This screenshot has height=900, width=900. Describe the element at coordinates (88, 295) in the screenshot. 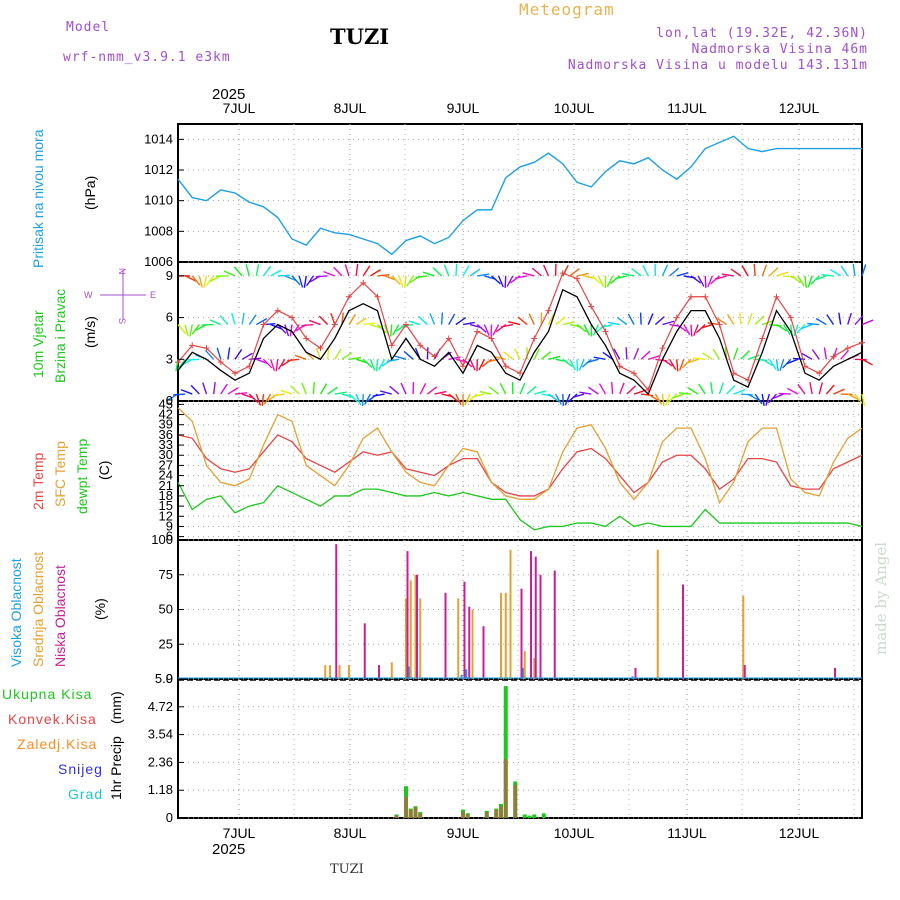

I see `compass-w: W` at that location.